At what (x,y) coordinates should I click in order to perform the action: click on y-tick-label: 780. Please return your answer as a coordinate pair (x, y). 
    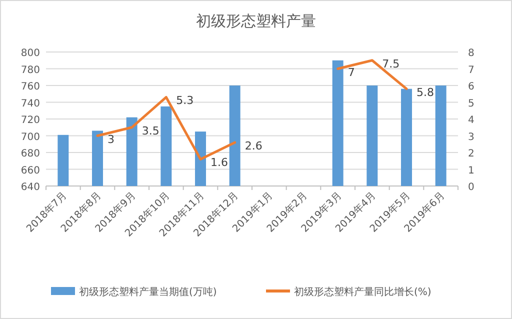
    Looking at the image, I should click on (30, 70).